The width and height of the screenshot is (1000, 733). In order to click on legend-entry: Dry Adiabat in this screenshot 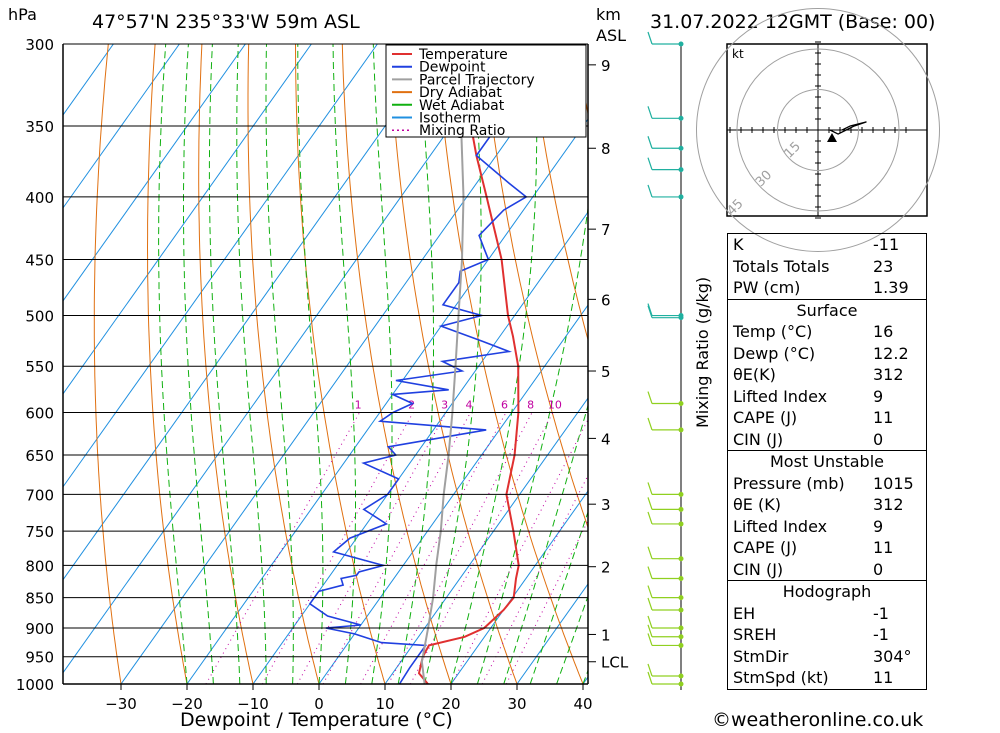, I will do `click(460, 93)`.